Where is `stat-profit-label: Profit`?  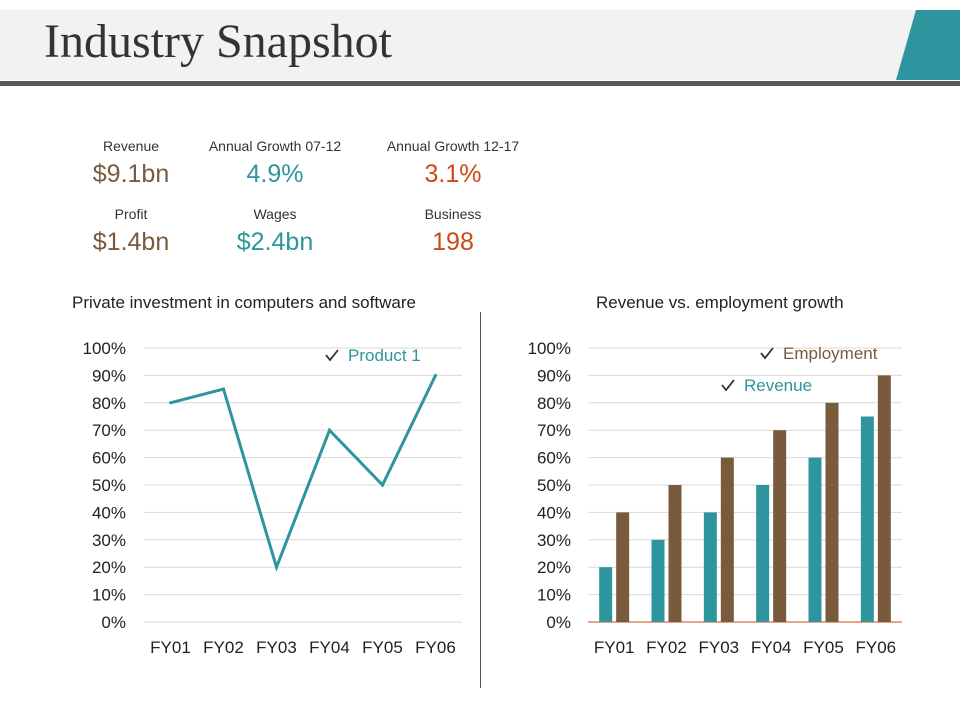 stat-profit-label: Profit is located at coordinates (131, 214).